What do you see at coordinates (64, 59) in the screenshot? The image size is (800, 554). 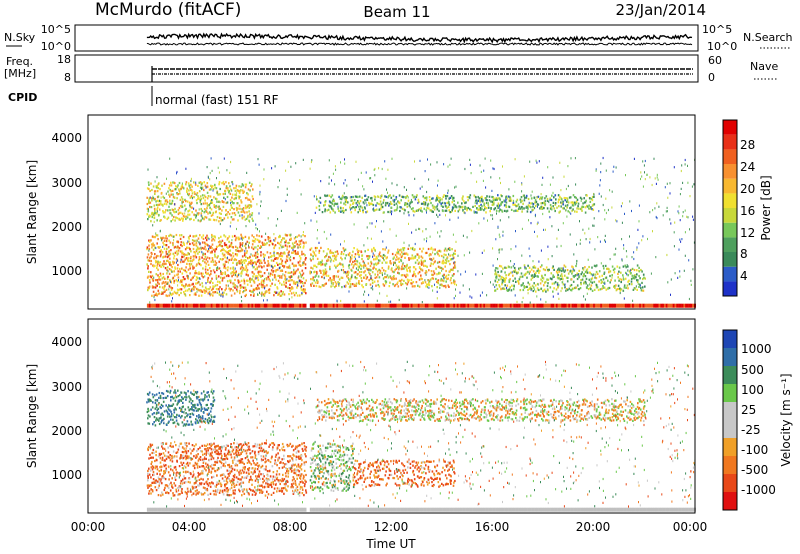 I see `freq-left-tick-top: 18` at bounding box center [64, 59].